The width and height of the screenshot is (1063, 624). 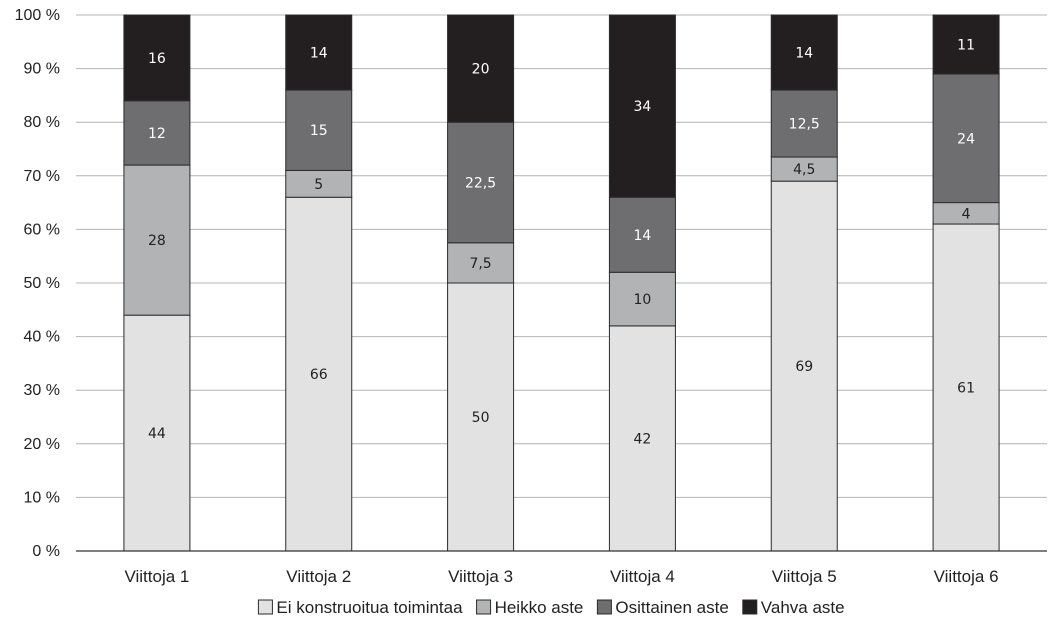 What do you see at coordinates (42, 497) in the screenshot?
I see `y-tick-label: 10 %` at bounding box center [42, 497].